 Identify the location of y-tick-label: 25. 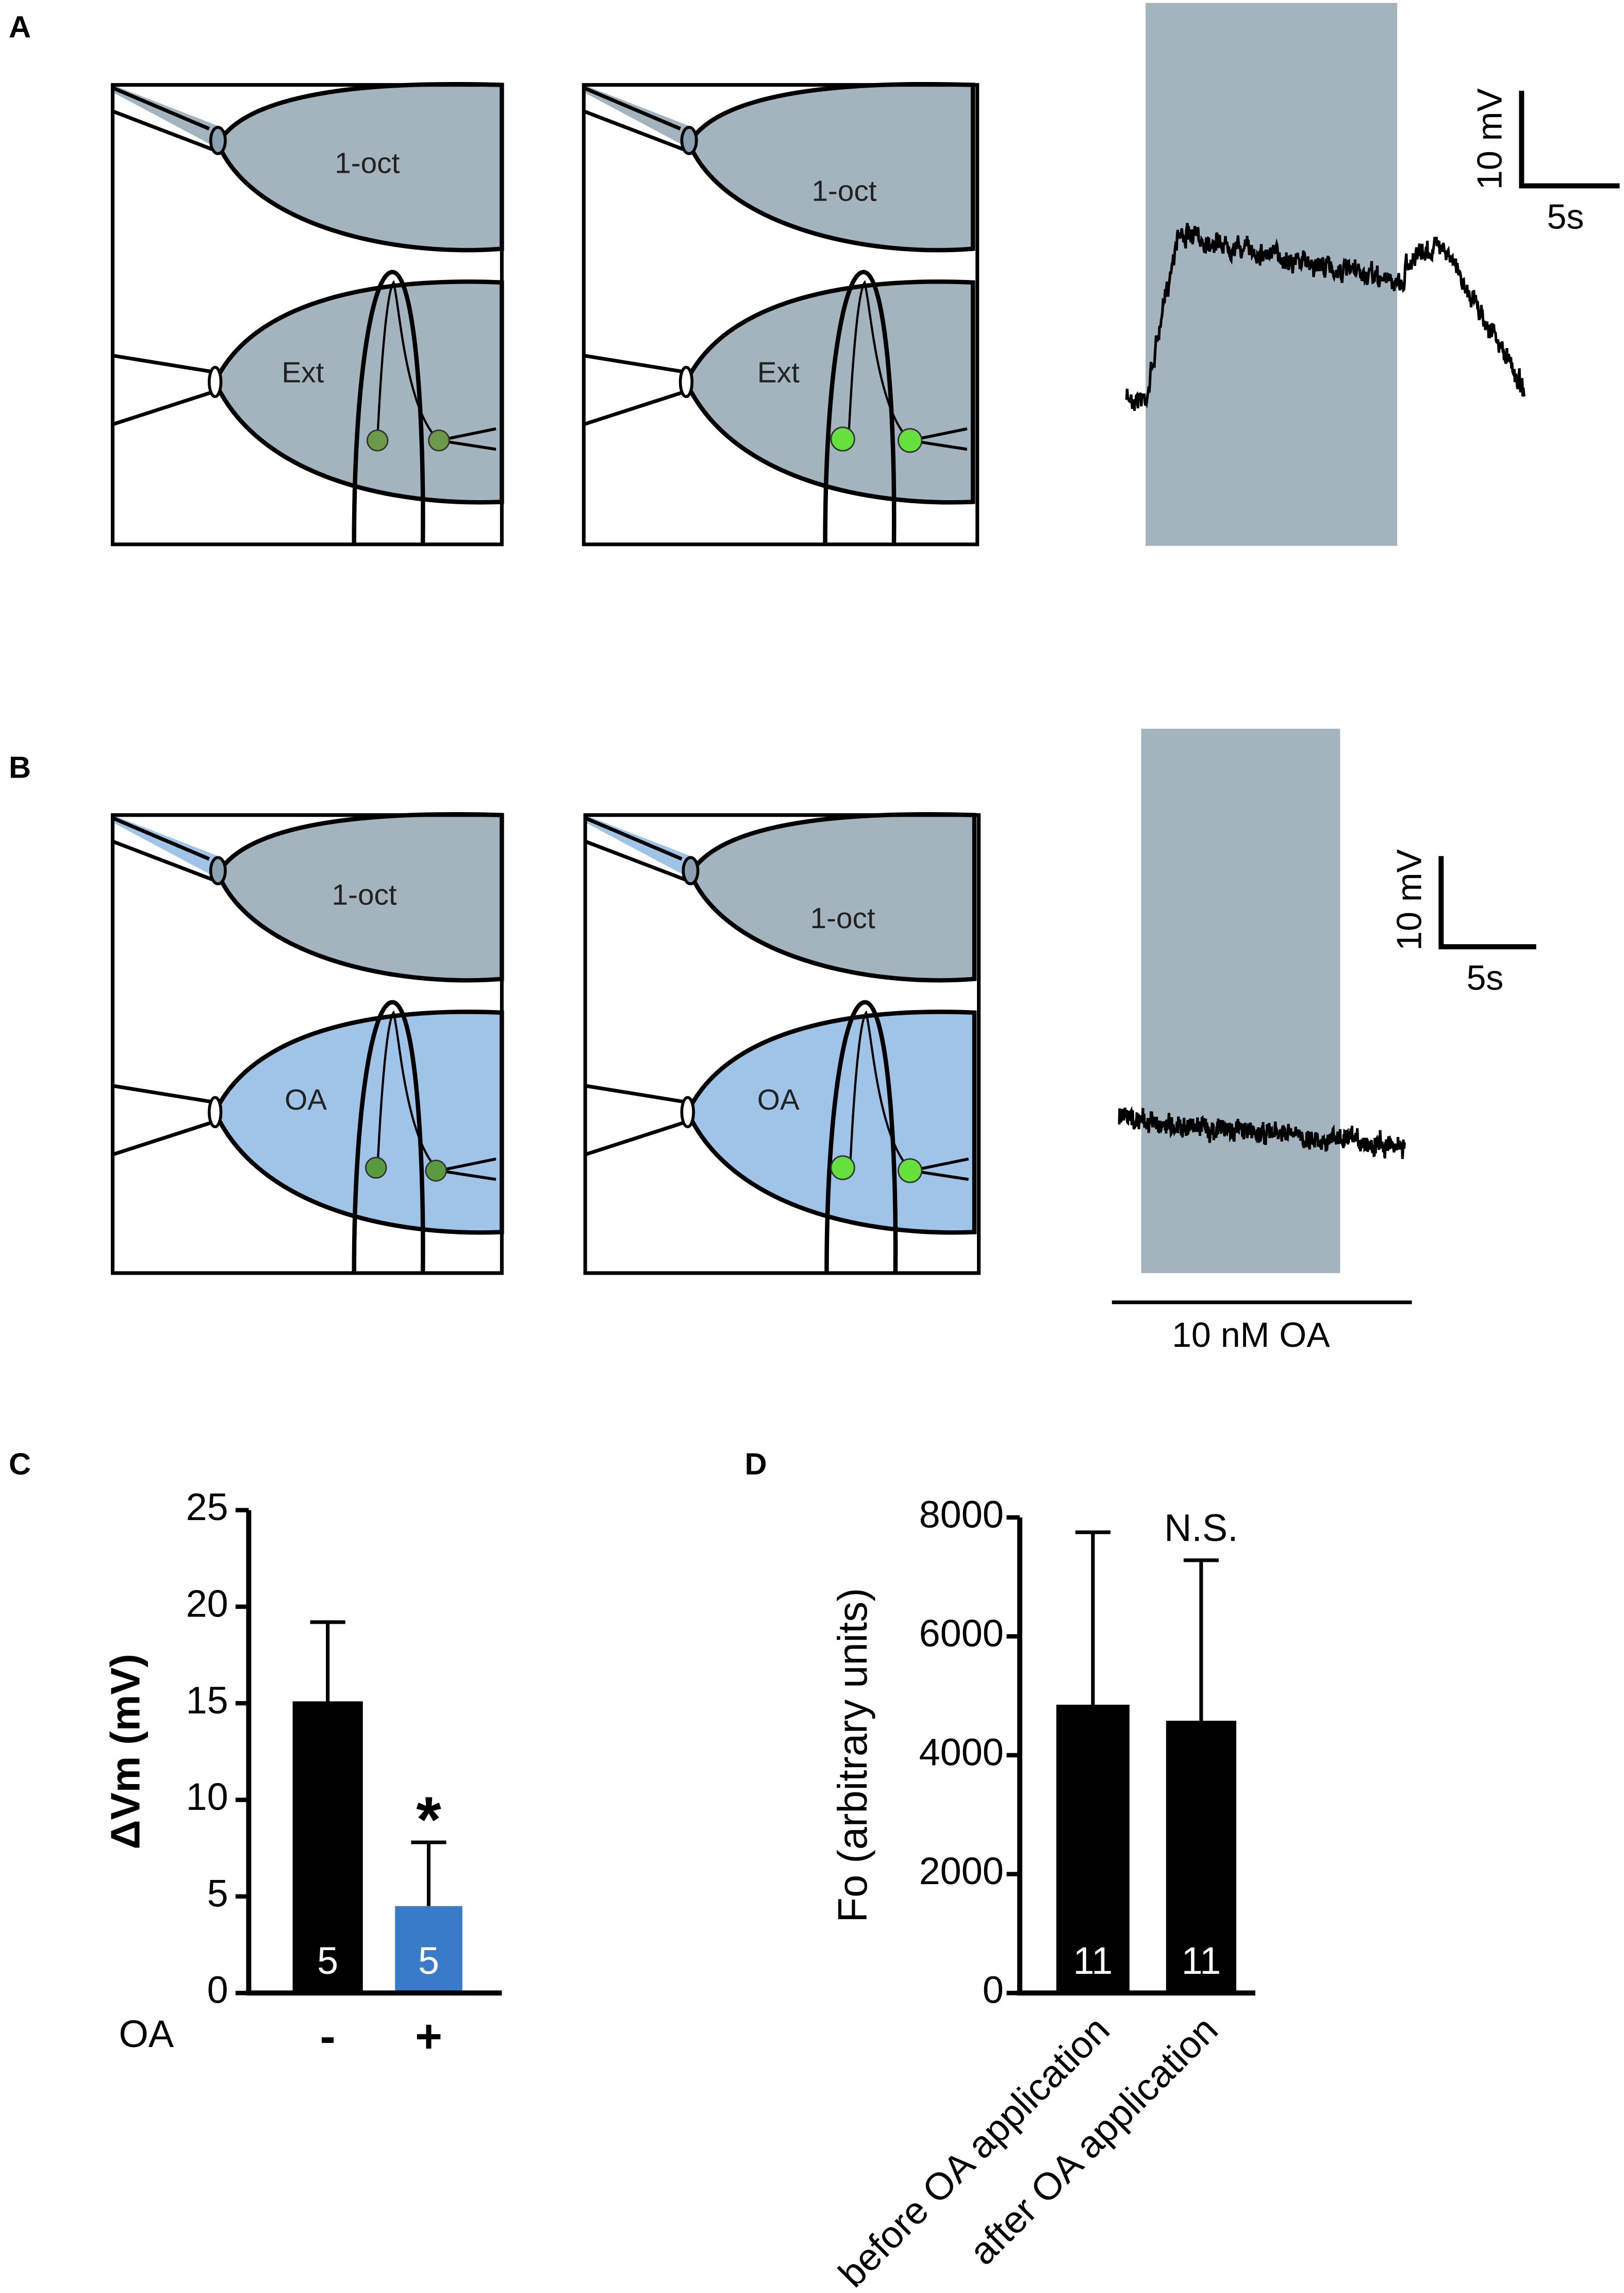
(207, 1507).